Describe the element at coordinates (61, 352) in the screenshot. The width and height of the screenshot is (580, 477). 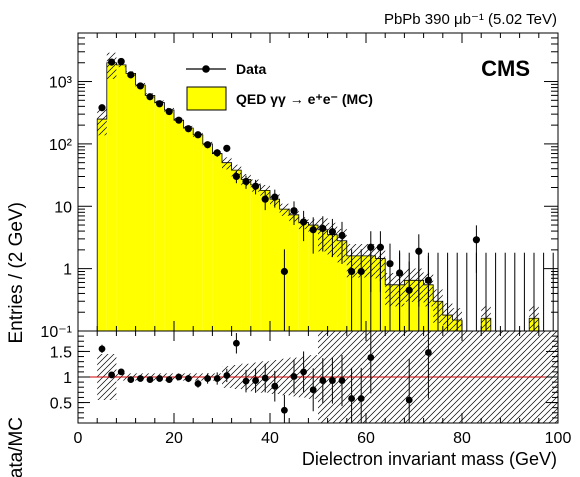
I see `ratio-y-tick-label: 1.5` at that location.